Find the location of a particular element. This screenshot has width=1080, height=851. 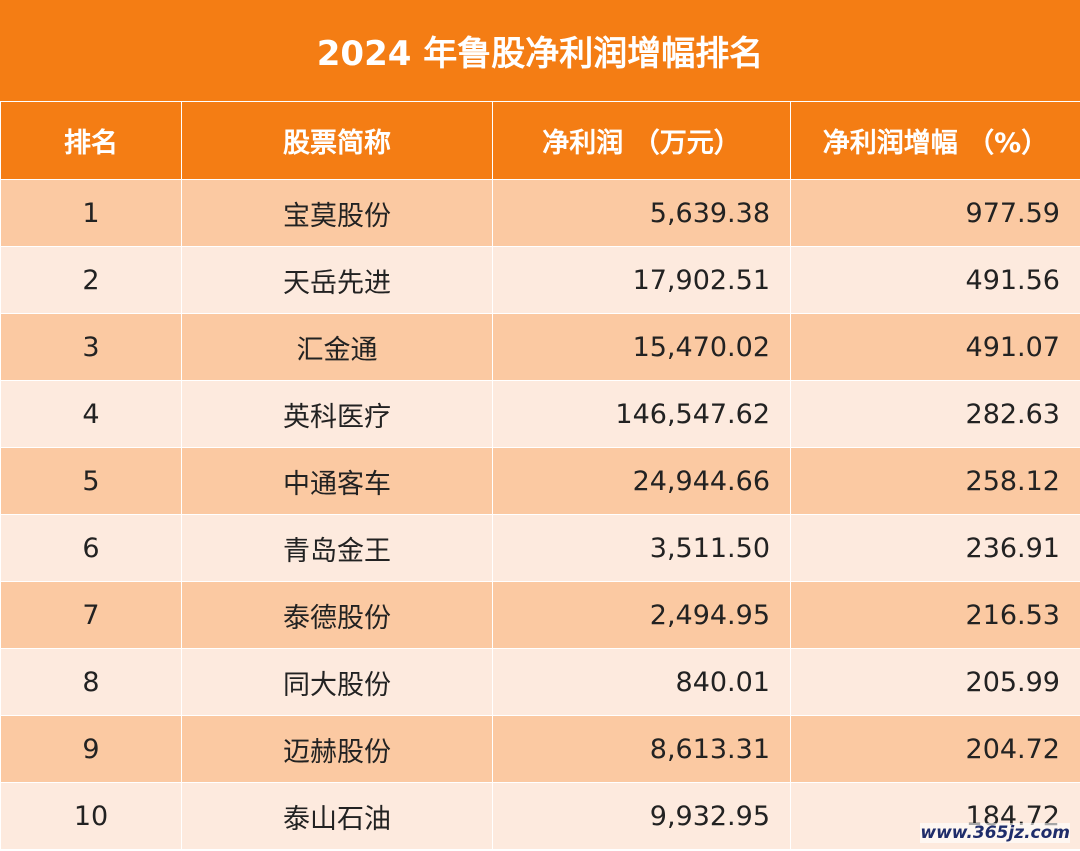

stock-name-cell: 英科医疗 is located at coordinates (337, 414).